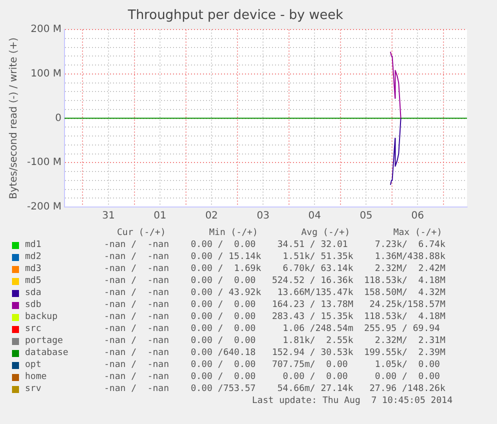 Image resolution: width=497 pixels, height=424 pixels. What do you see at coordinates (33, 293) in the screenshot?
I see `legend-label: sda` at bounding box center [33, 293].